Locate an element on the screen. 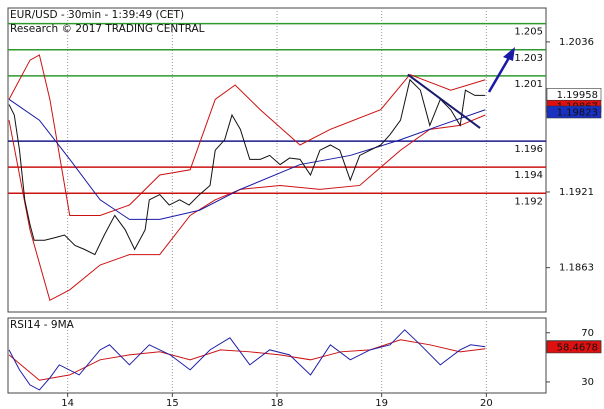  level-label: 1.192 is located at coordinates (528, 201).